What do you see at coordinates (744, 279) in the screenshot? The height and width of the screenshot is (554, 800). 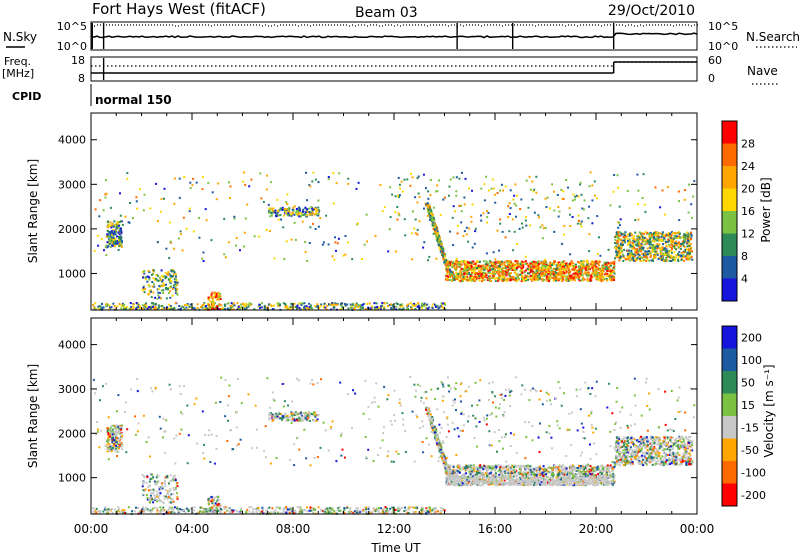 I see `power-colorbar-tick: 4` at bounding box center [744, 279].